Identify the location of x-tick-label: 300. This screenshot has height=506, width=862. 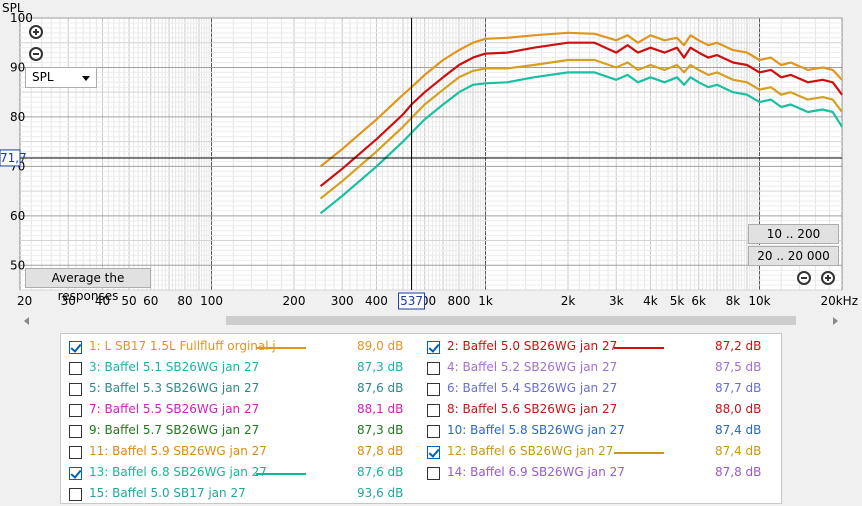
(342, 301).